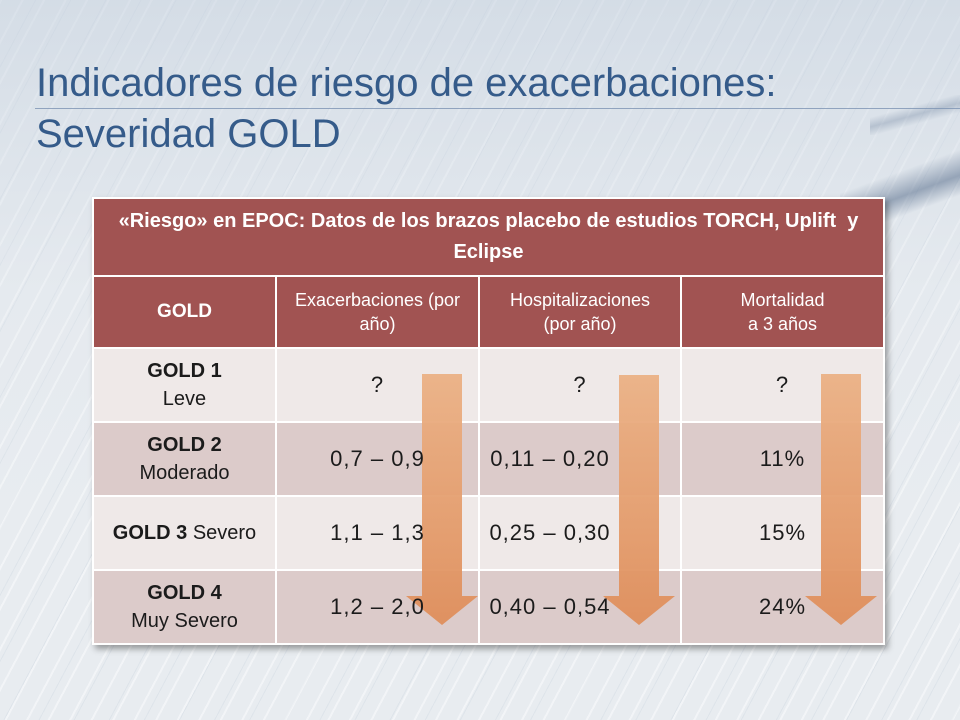 This screenshot has width=960, height=720. What do you see at coordinates (188, 134) in the screenshot?
I see `slide-title-line2: Severidad GOLD` at bounding box center [188, 134].